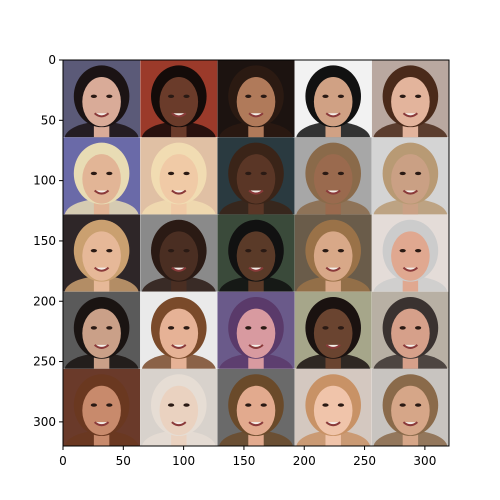 This screenshot has height=500, width=500. I want to click on x-tick-label: 50, so click(123, 461).